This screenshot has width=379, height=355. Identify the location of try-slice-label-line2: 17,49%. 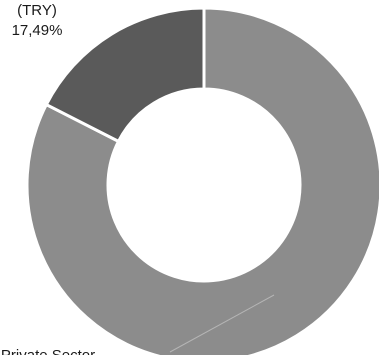
(37, 30).